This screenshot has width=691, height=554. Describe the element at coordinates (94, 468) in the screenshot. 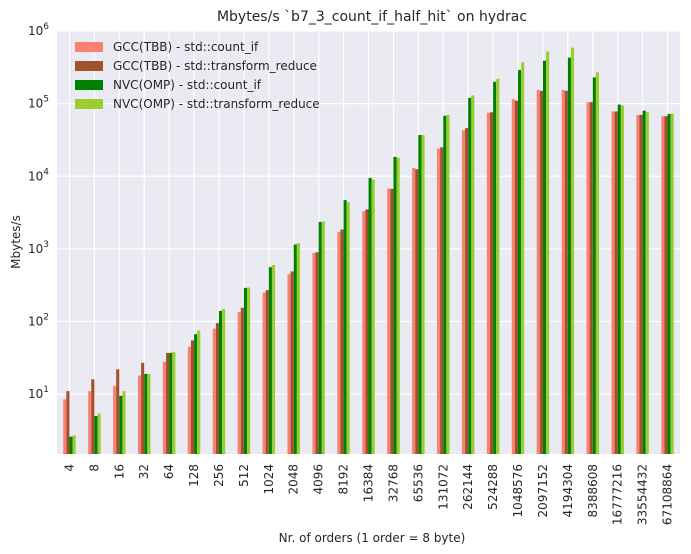

I see `x-tick-label: 8` at that location.